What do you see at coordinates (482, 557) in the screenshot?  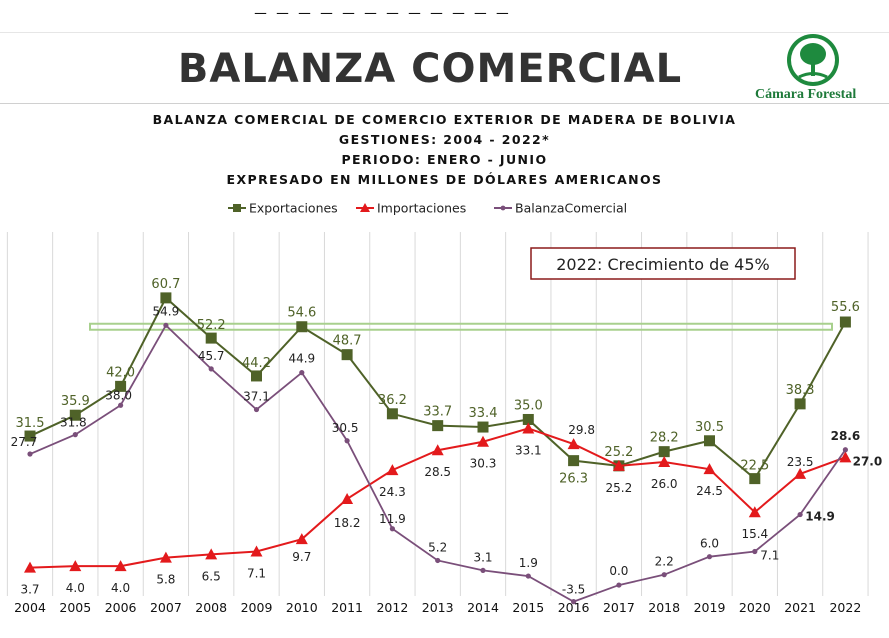 I see `data-label: 3.1` at bounding box center [482, 557].